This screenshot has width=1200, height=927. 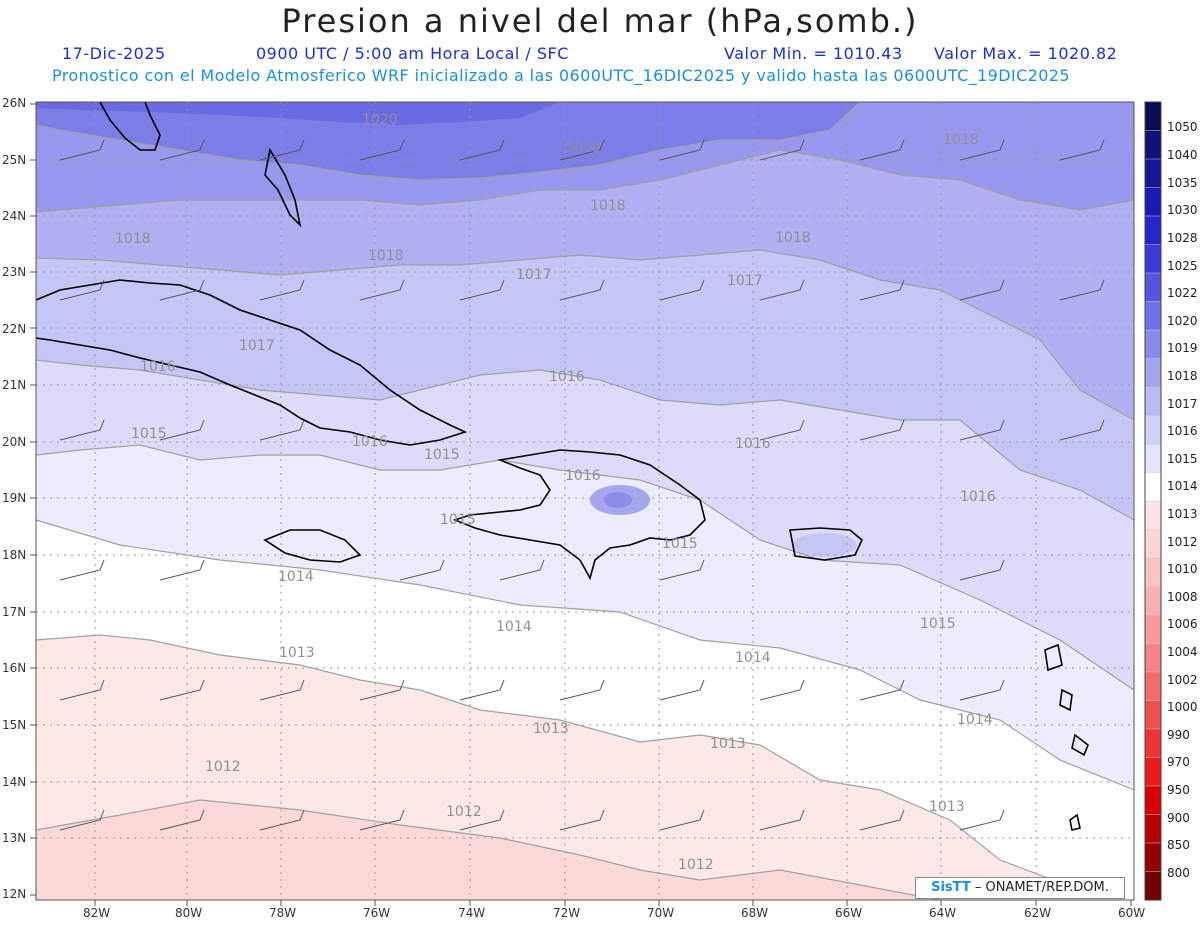 I want to click on puerto-rico-coast, so click(x=826, y=544).